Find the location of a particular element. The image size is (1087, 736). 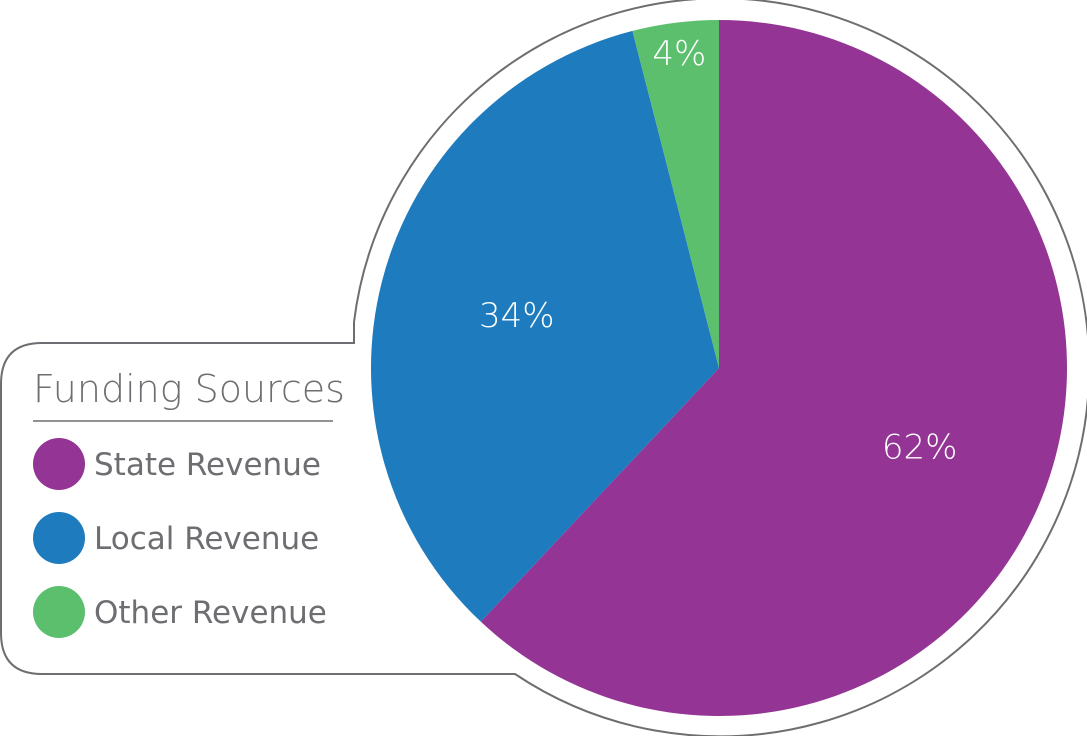

pie-slice-other-revenue is located at coordinates (675, 194).